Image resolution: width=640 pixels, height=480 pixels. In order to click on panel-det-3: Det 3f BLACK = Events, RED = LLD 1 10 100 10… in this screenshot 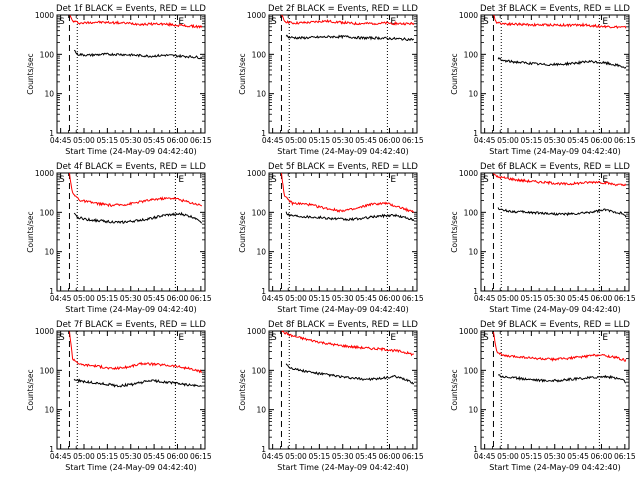, I will do `click(543, 80)`.